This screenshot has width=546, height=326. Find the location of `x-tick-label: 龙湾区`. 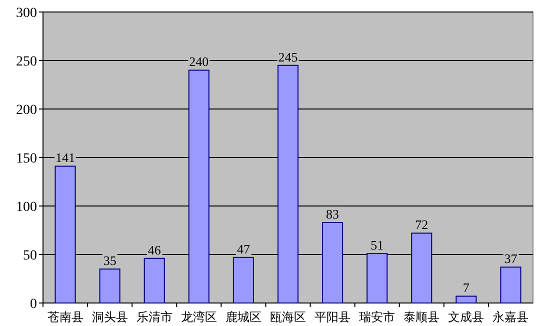

x-tick-label: 龙湾区 is located at coordinates (198, 317).